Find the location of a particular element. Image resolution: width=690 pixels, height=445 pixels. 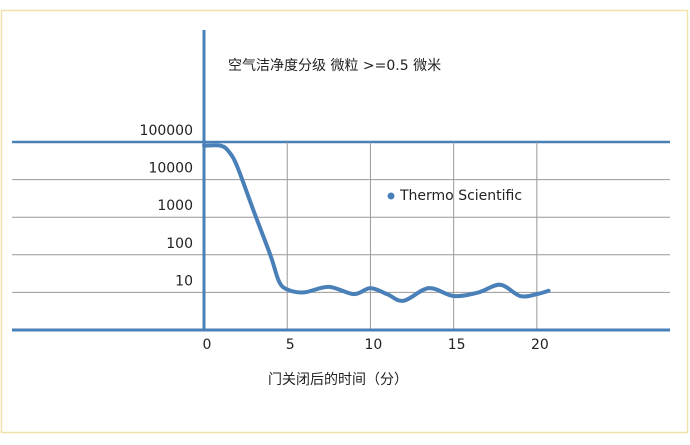

y-tick-label: 10000 is located at coordinates (170, 169).